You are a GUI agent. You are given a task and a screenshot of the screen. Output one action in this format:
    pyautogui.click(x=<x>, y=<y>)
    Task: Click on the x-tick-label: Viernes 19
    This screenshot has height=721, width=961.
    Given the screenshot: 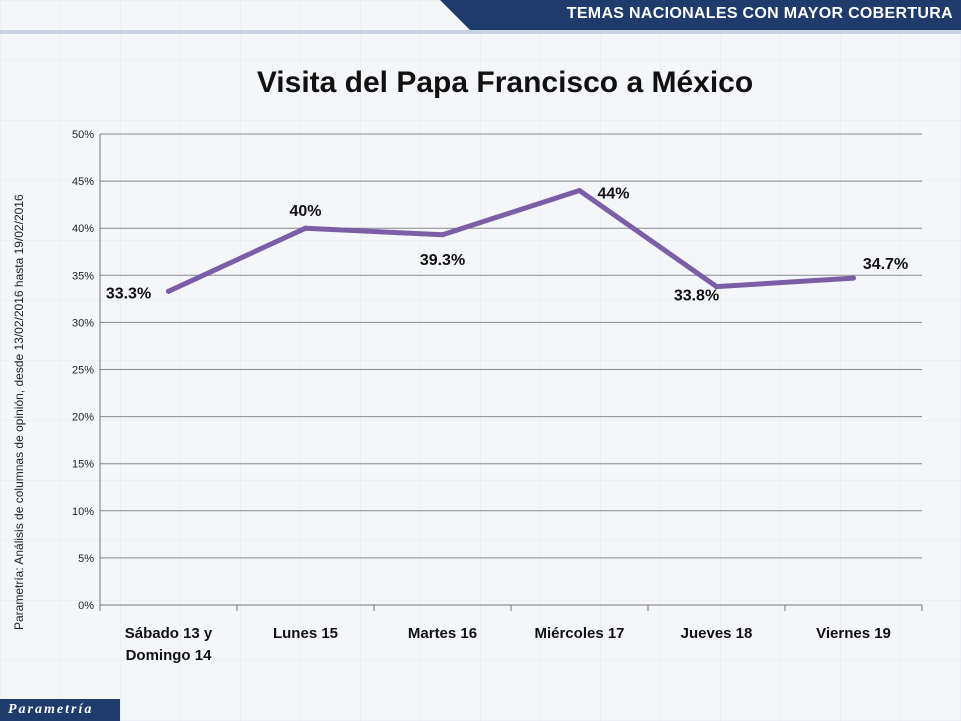 What is the action you would take?
    pyautogui.click(x=853, y=633)
    